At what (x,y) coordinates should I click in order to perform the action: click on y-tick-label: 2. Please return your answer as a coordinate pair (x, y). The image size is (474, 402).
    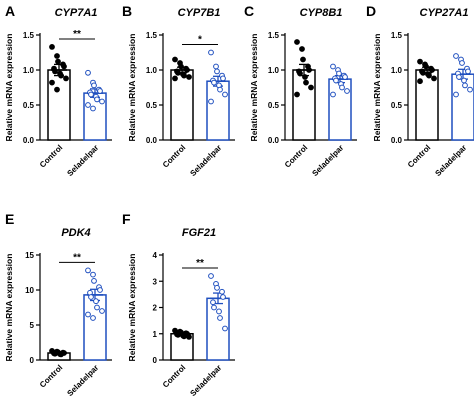
    Looking at the image, I should click on (155, 308).